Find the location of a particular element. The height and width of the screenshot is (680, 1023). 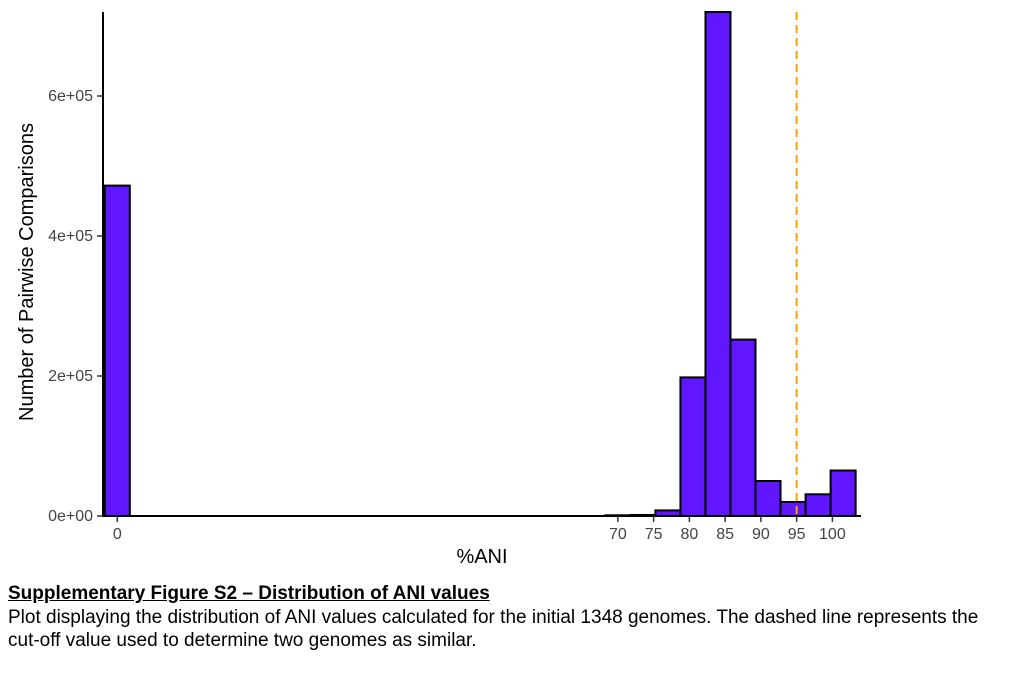

x-tick-label: 80 is located at coordinates (689, 534).